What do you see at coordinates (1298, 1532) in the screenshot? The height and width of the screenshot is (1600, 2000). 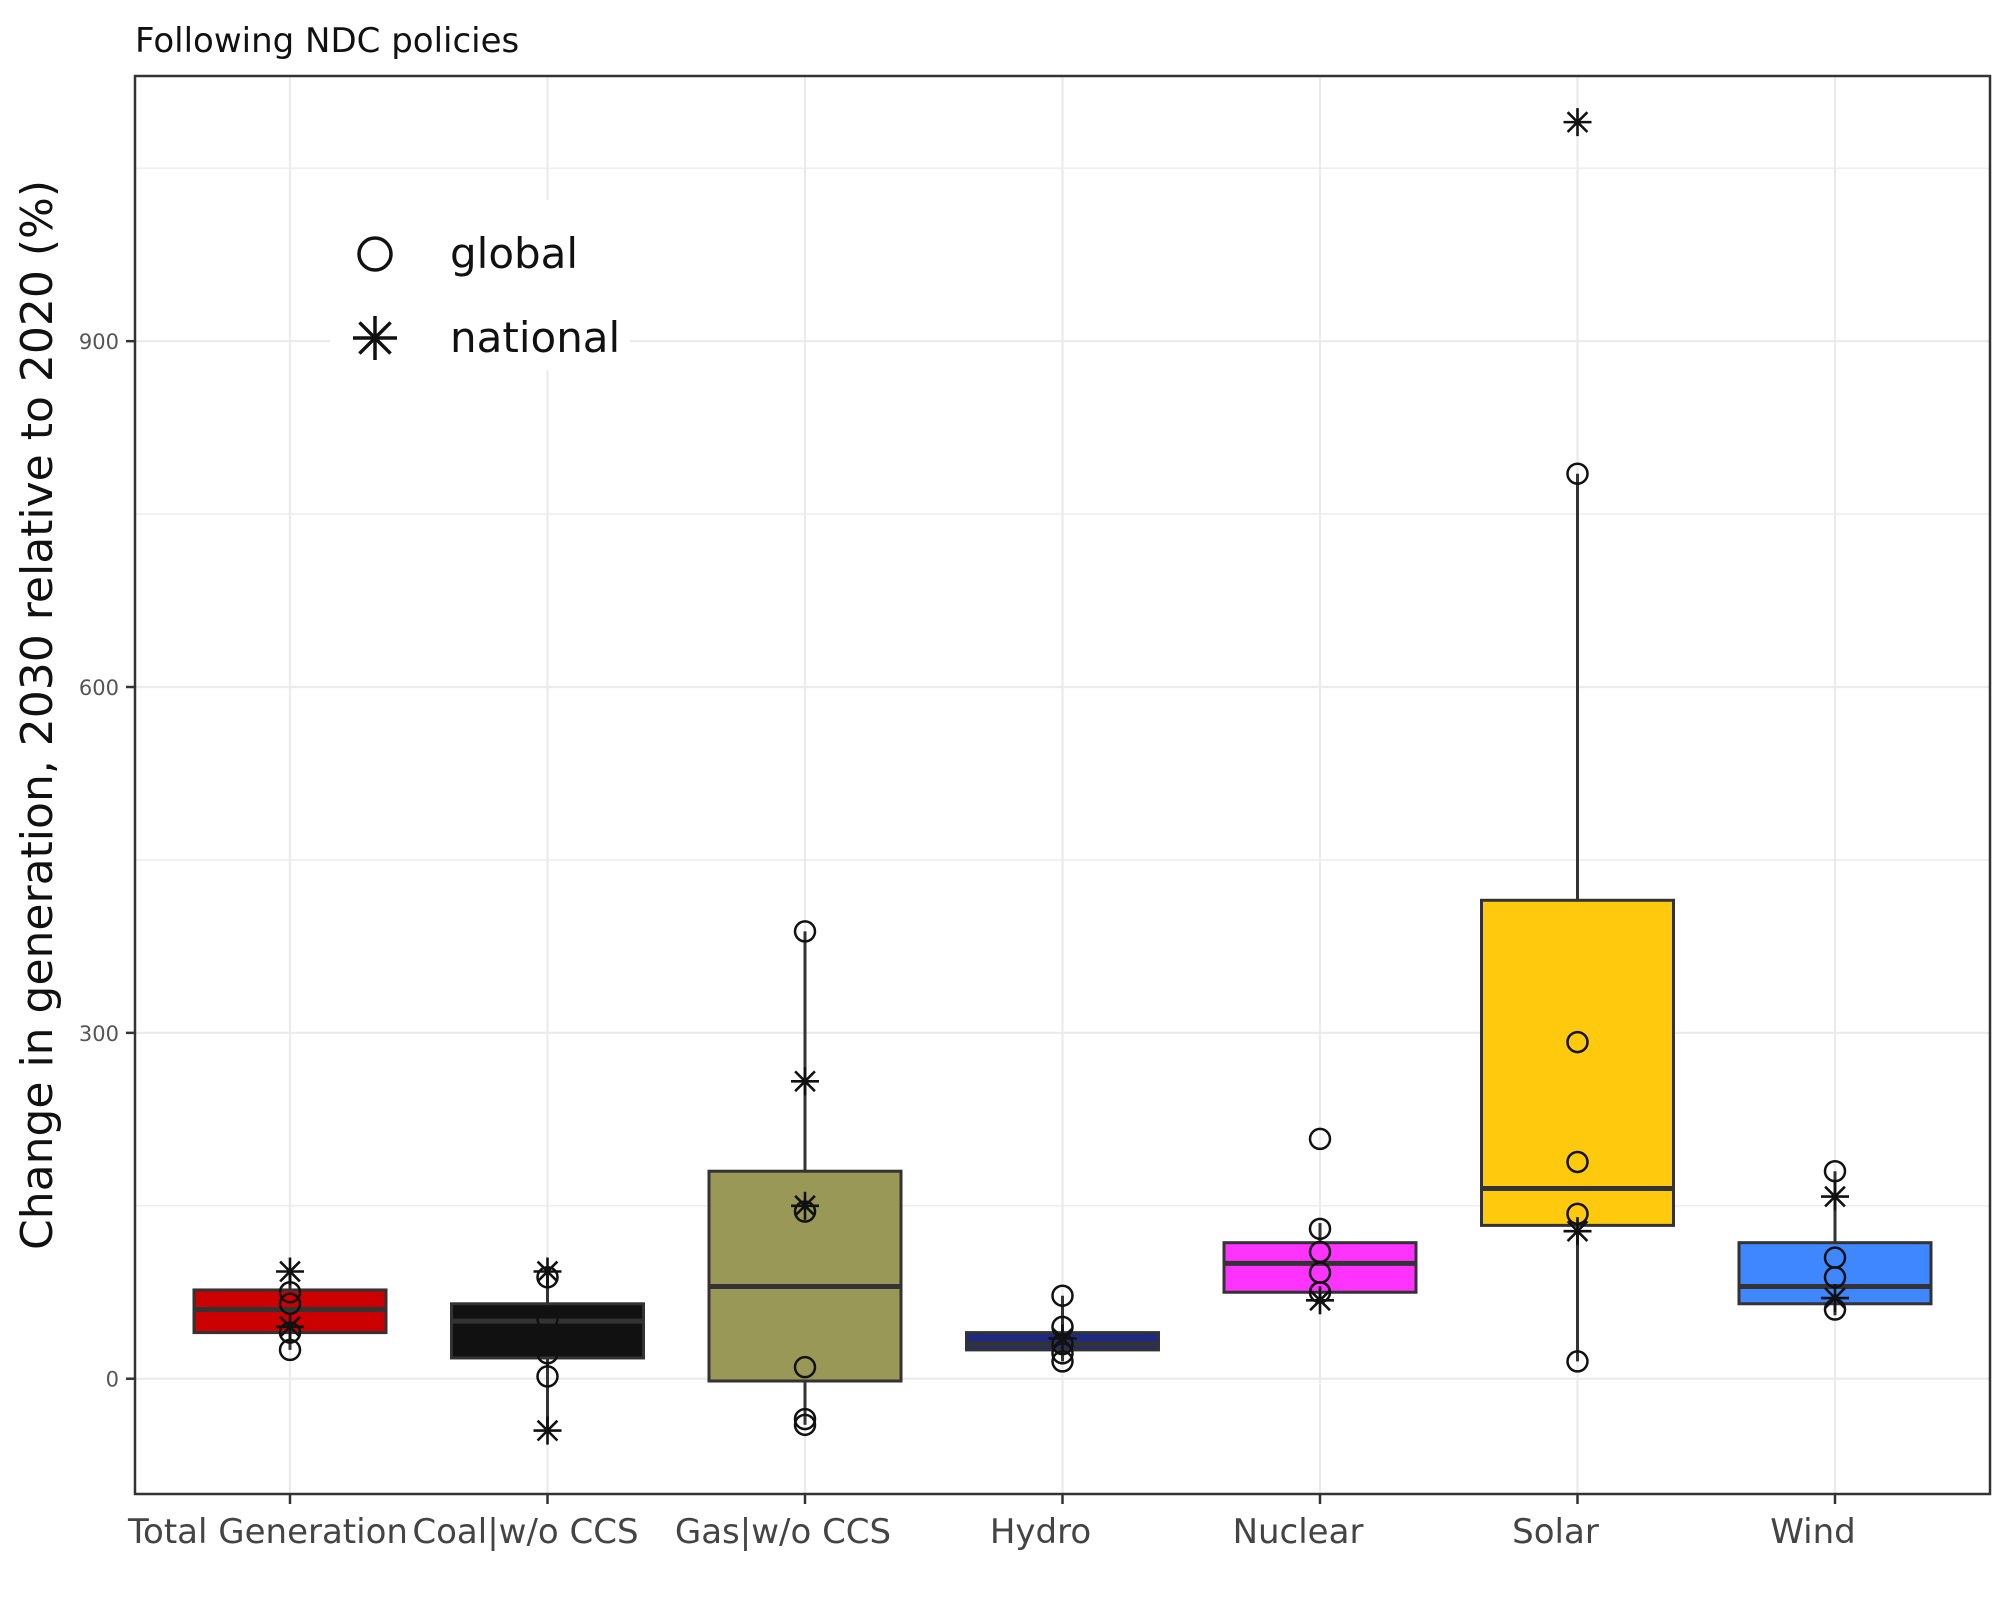 I see `x-tick-label: Nuclear` at bounding box center [1298, 1532].